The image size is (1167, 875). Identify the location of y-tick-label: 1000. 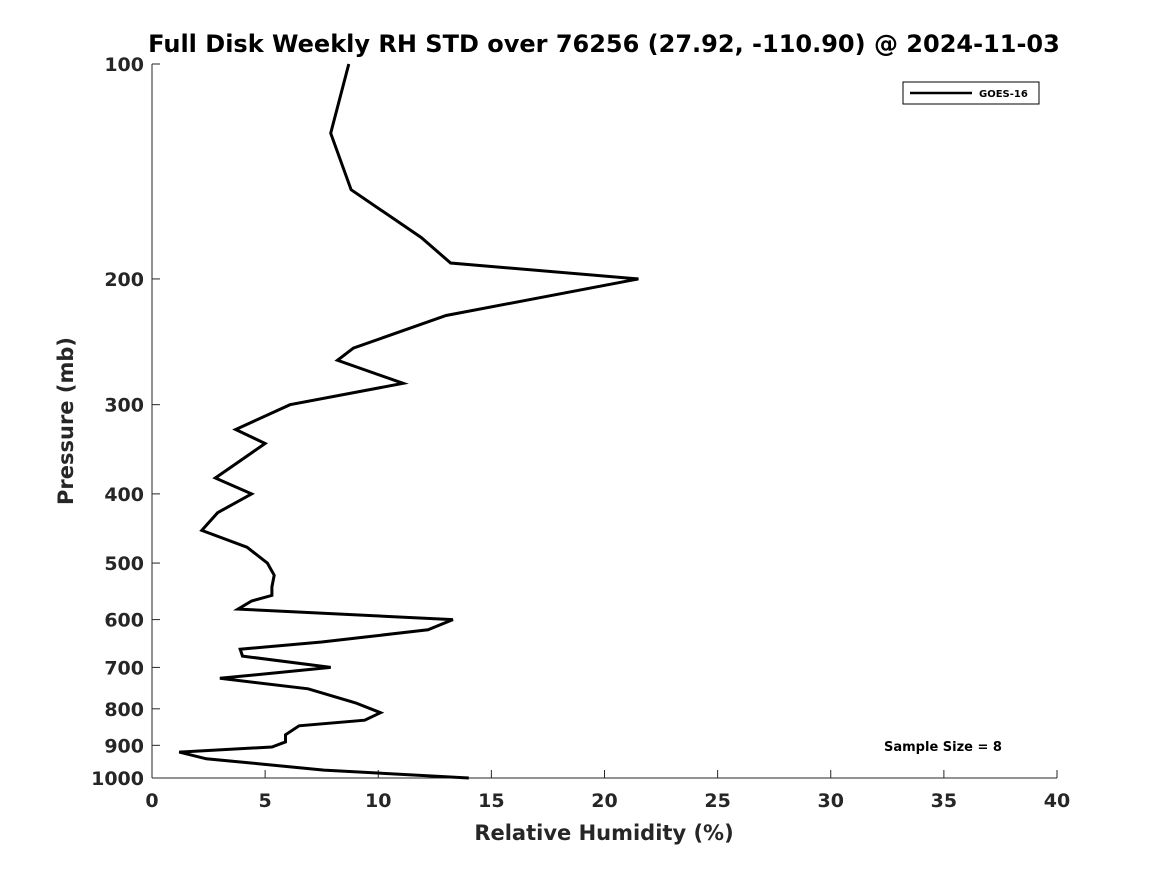
(117, 779).